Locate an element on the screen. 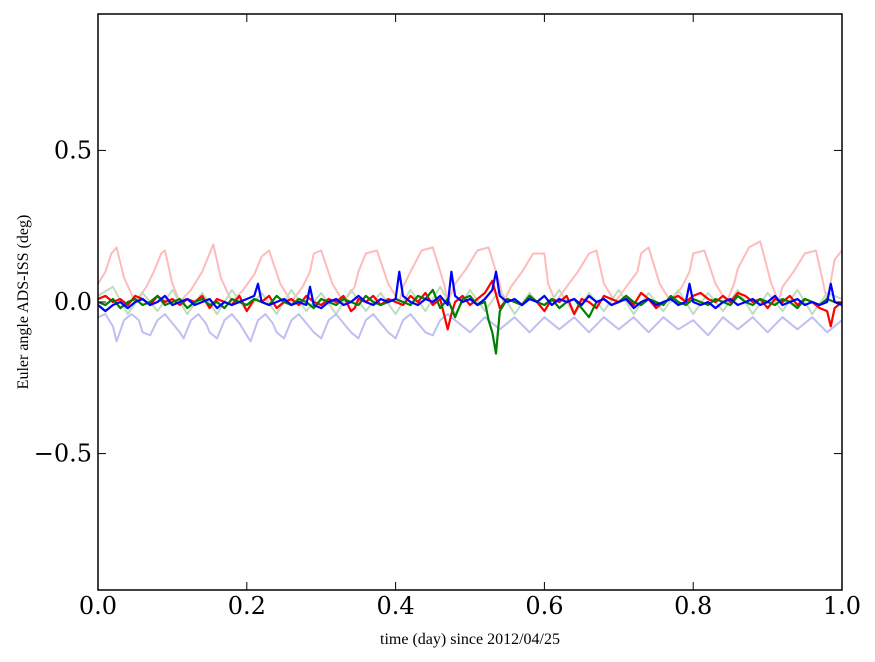 The width and height of the screenshot is (875, 662). x-tick-label: 0.6 is located at coordinates (544, 606).